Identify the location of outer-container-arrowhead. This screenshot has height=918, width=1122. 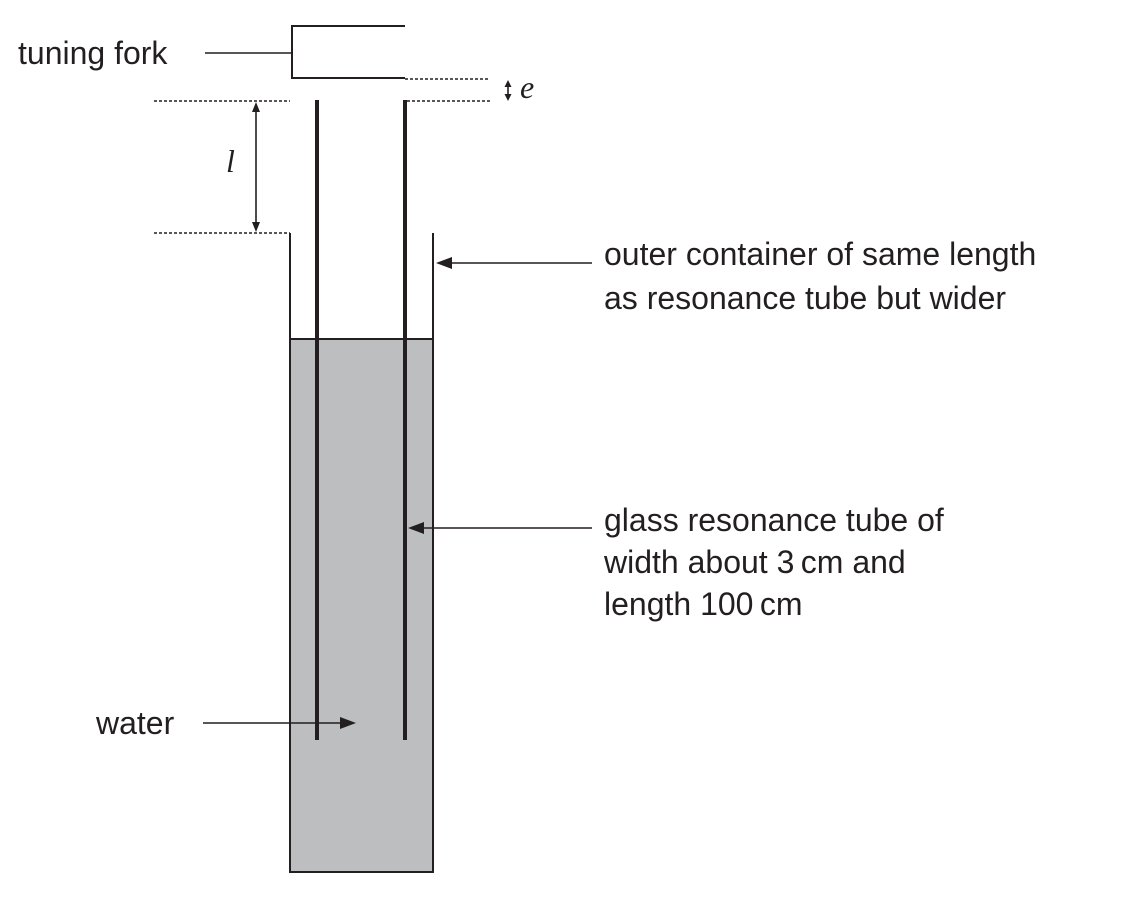
(444, 263).